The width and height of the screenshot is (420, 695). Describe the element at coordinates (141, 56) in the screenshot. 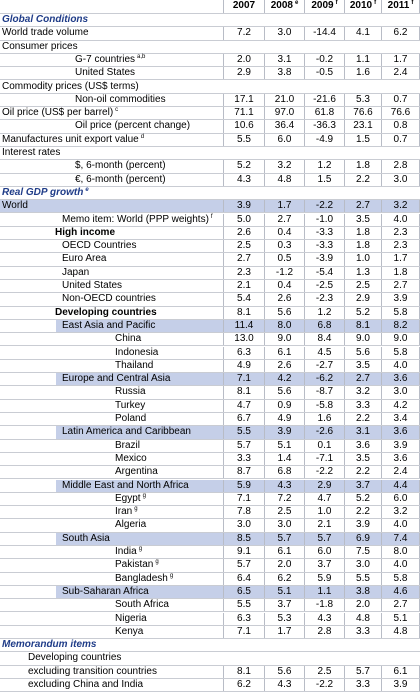

I see `row-note: a,b` at that location.